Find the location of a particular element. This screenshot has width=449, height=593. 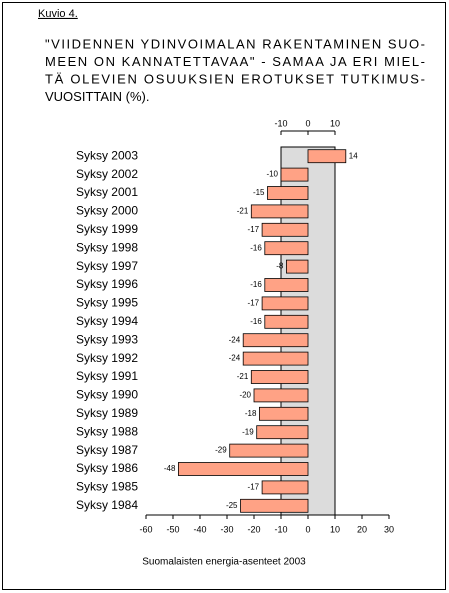

category-label: Syksy 2001 is located at coordinates (107, 192).